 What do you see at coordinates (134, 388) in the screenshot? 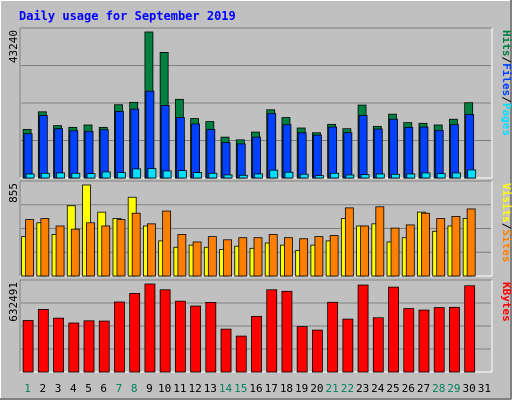
I see `x-label-8: 8` at bounding box center [134, 388].